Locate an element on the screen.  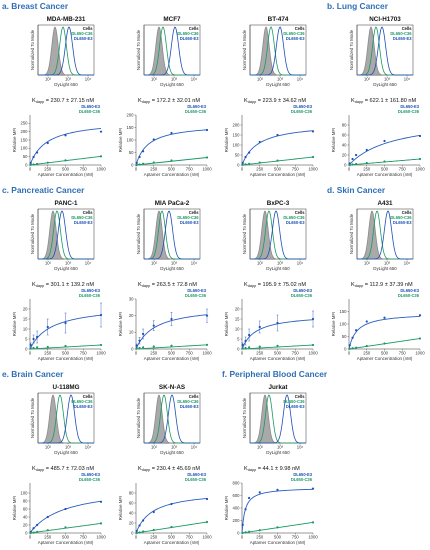
binding-y-tick-label: 5 is located at coordinates (26, 338).